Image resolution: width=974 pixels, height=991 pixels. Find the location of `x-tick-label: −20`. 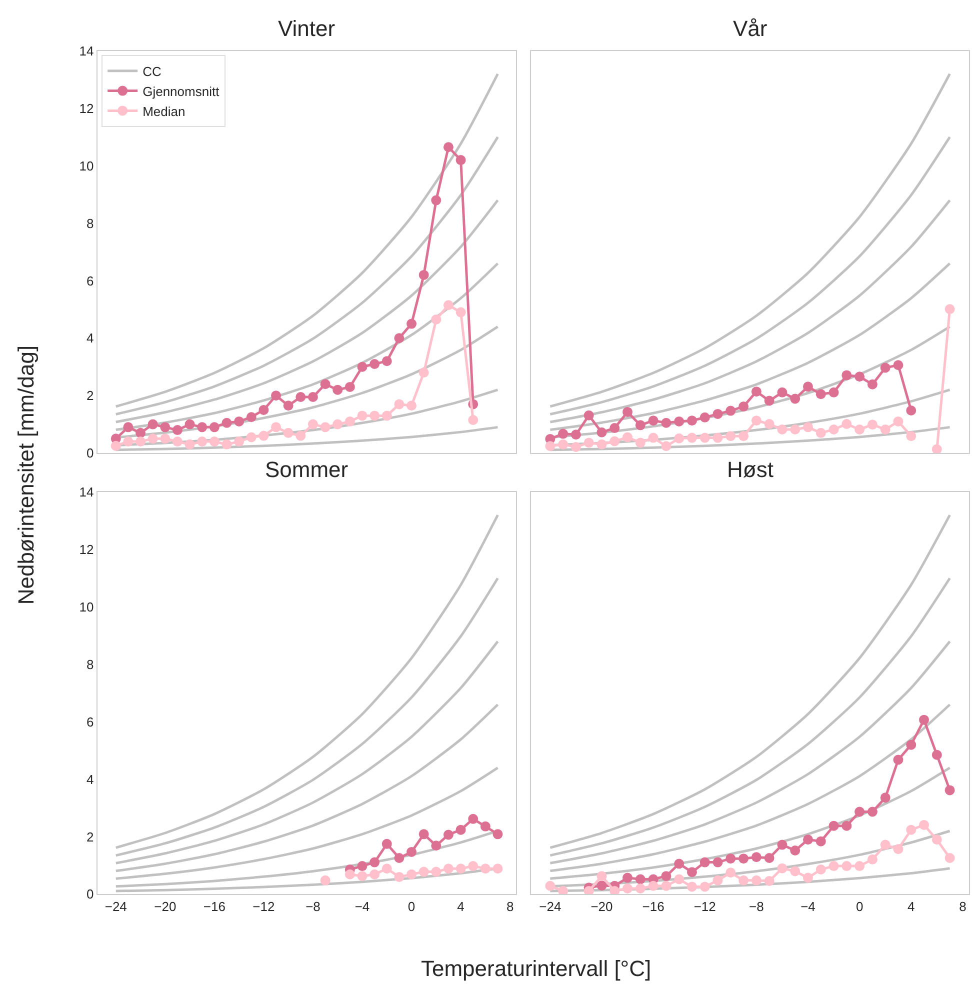

x-tick-label: −20 is located at coordinates (601, 906).